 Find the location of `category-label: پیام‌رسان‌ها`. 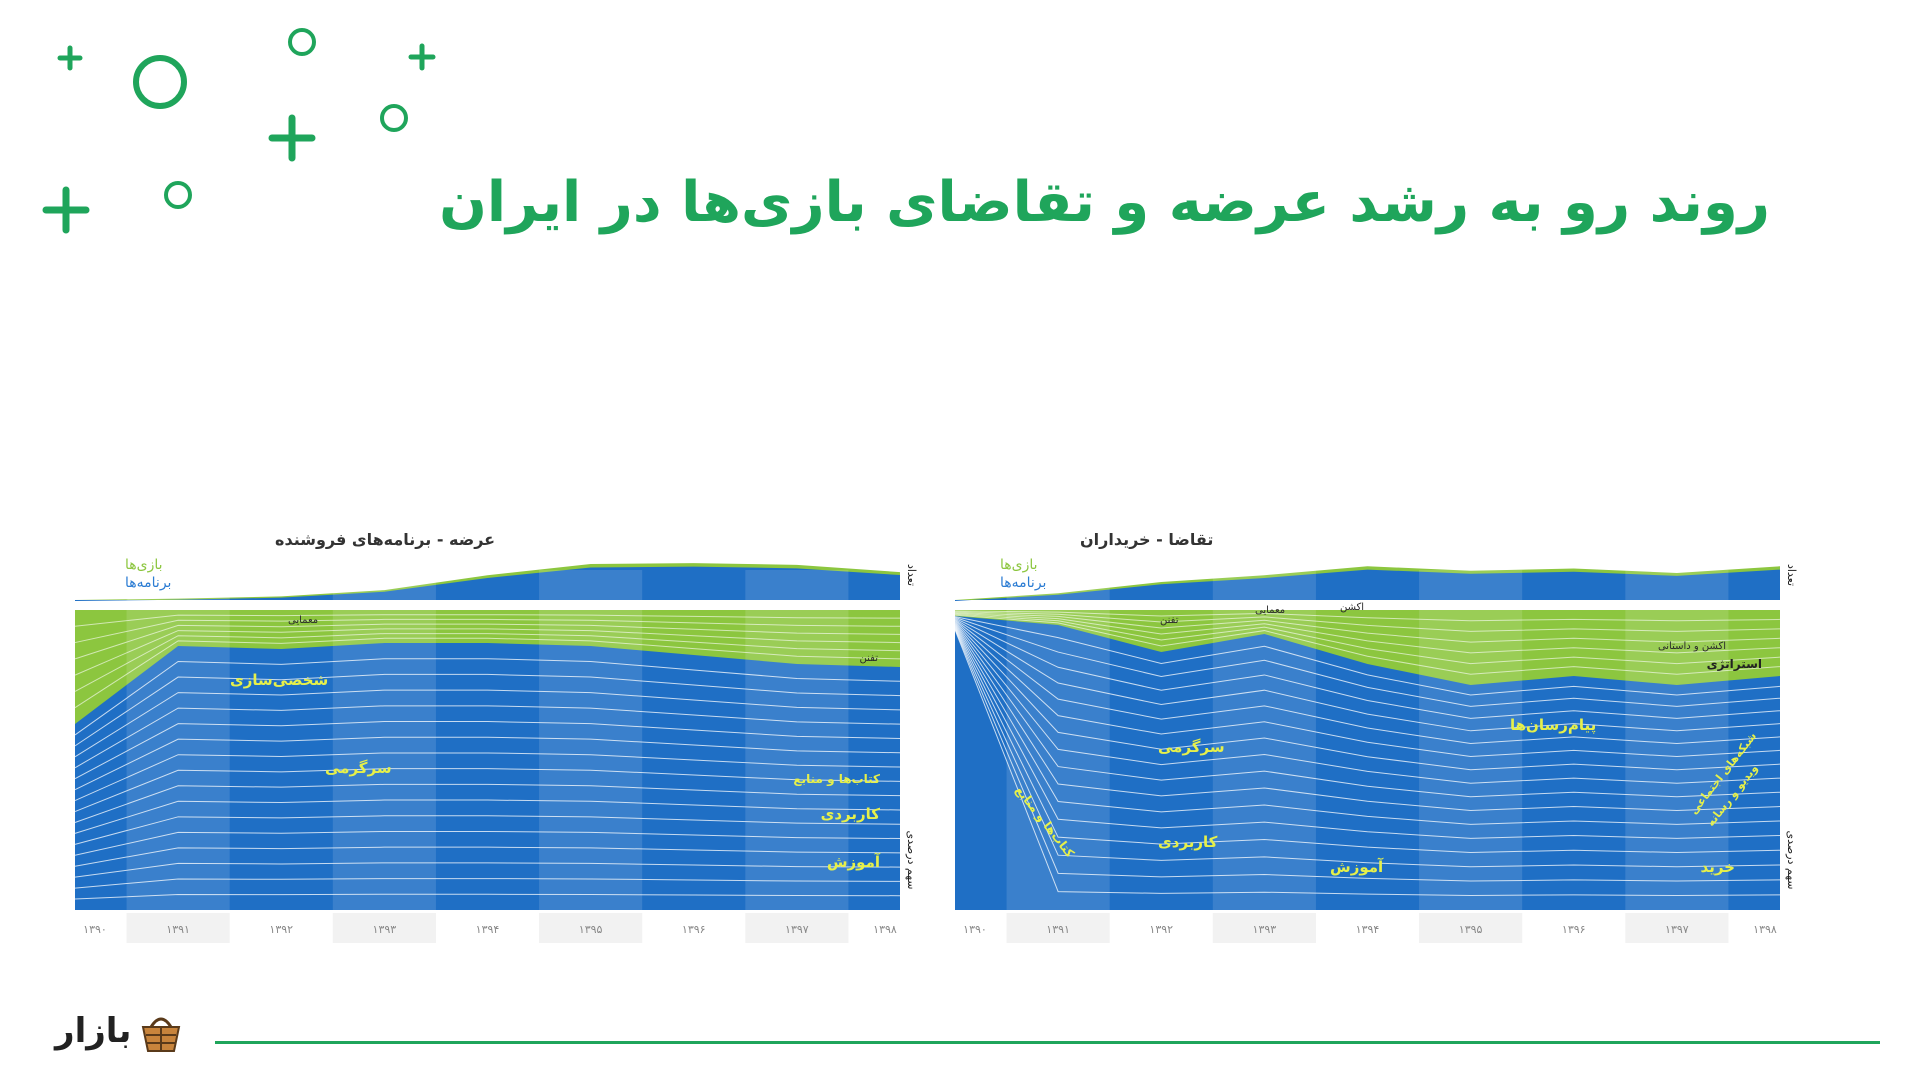

category-label: پیام‌رسان‌ها is located at coordinates (1553, 725).